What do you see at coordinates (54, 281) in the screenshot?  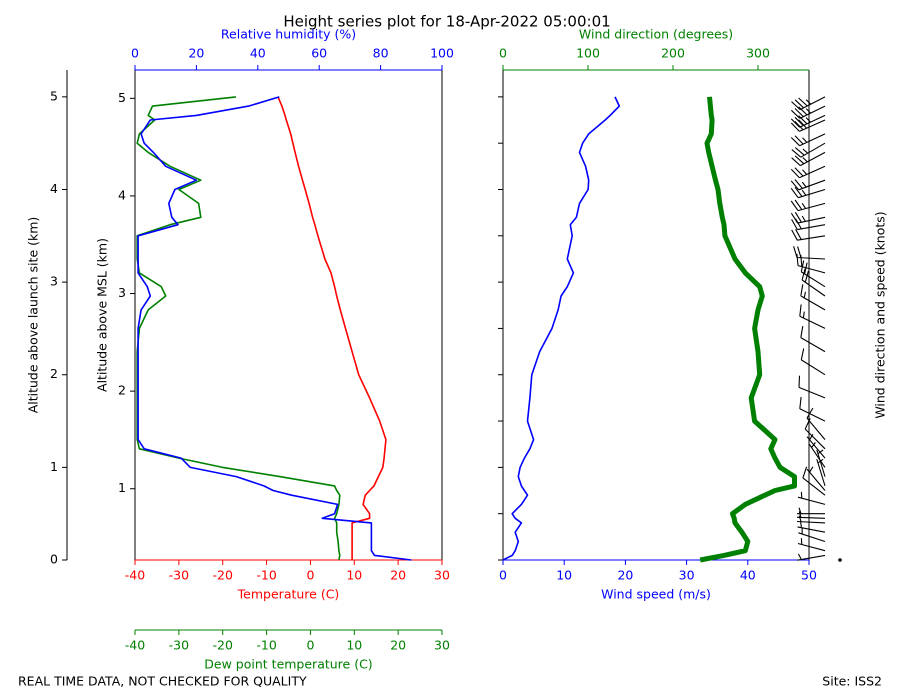 I see `y-tick-label: 3` at bounding box center [54, 281].